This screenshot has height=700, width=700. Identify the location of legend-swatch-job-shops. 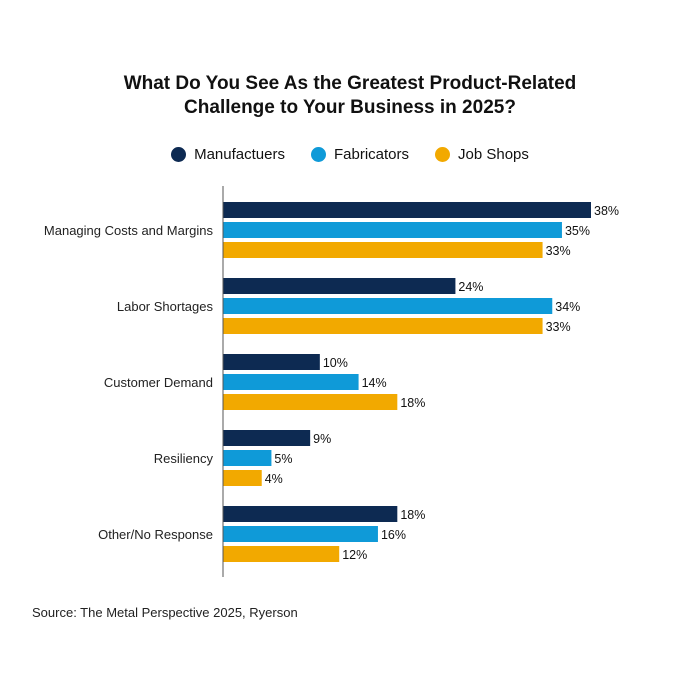
(443, 154).